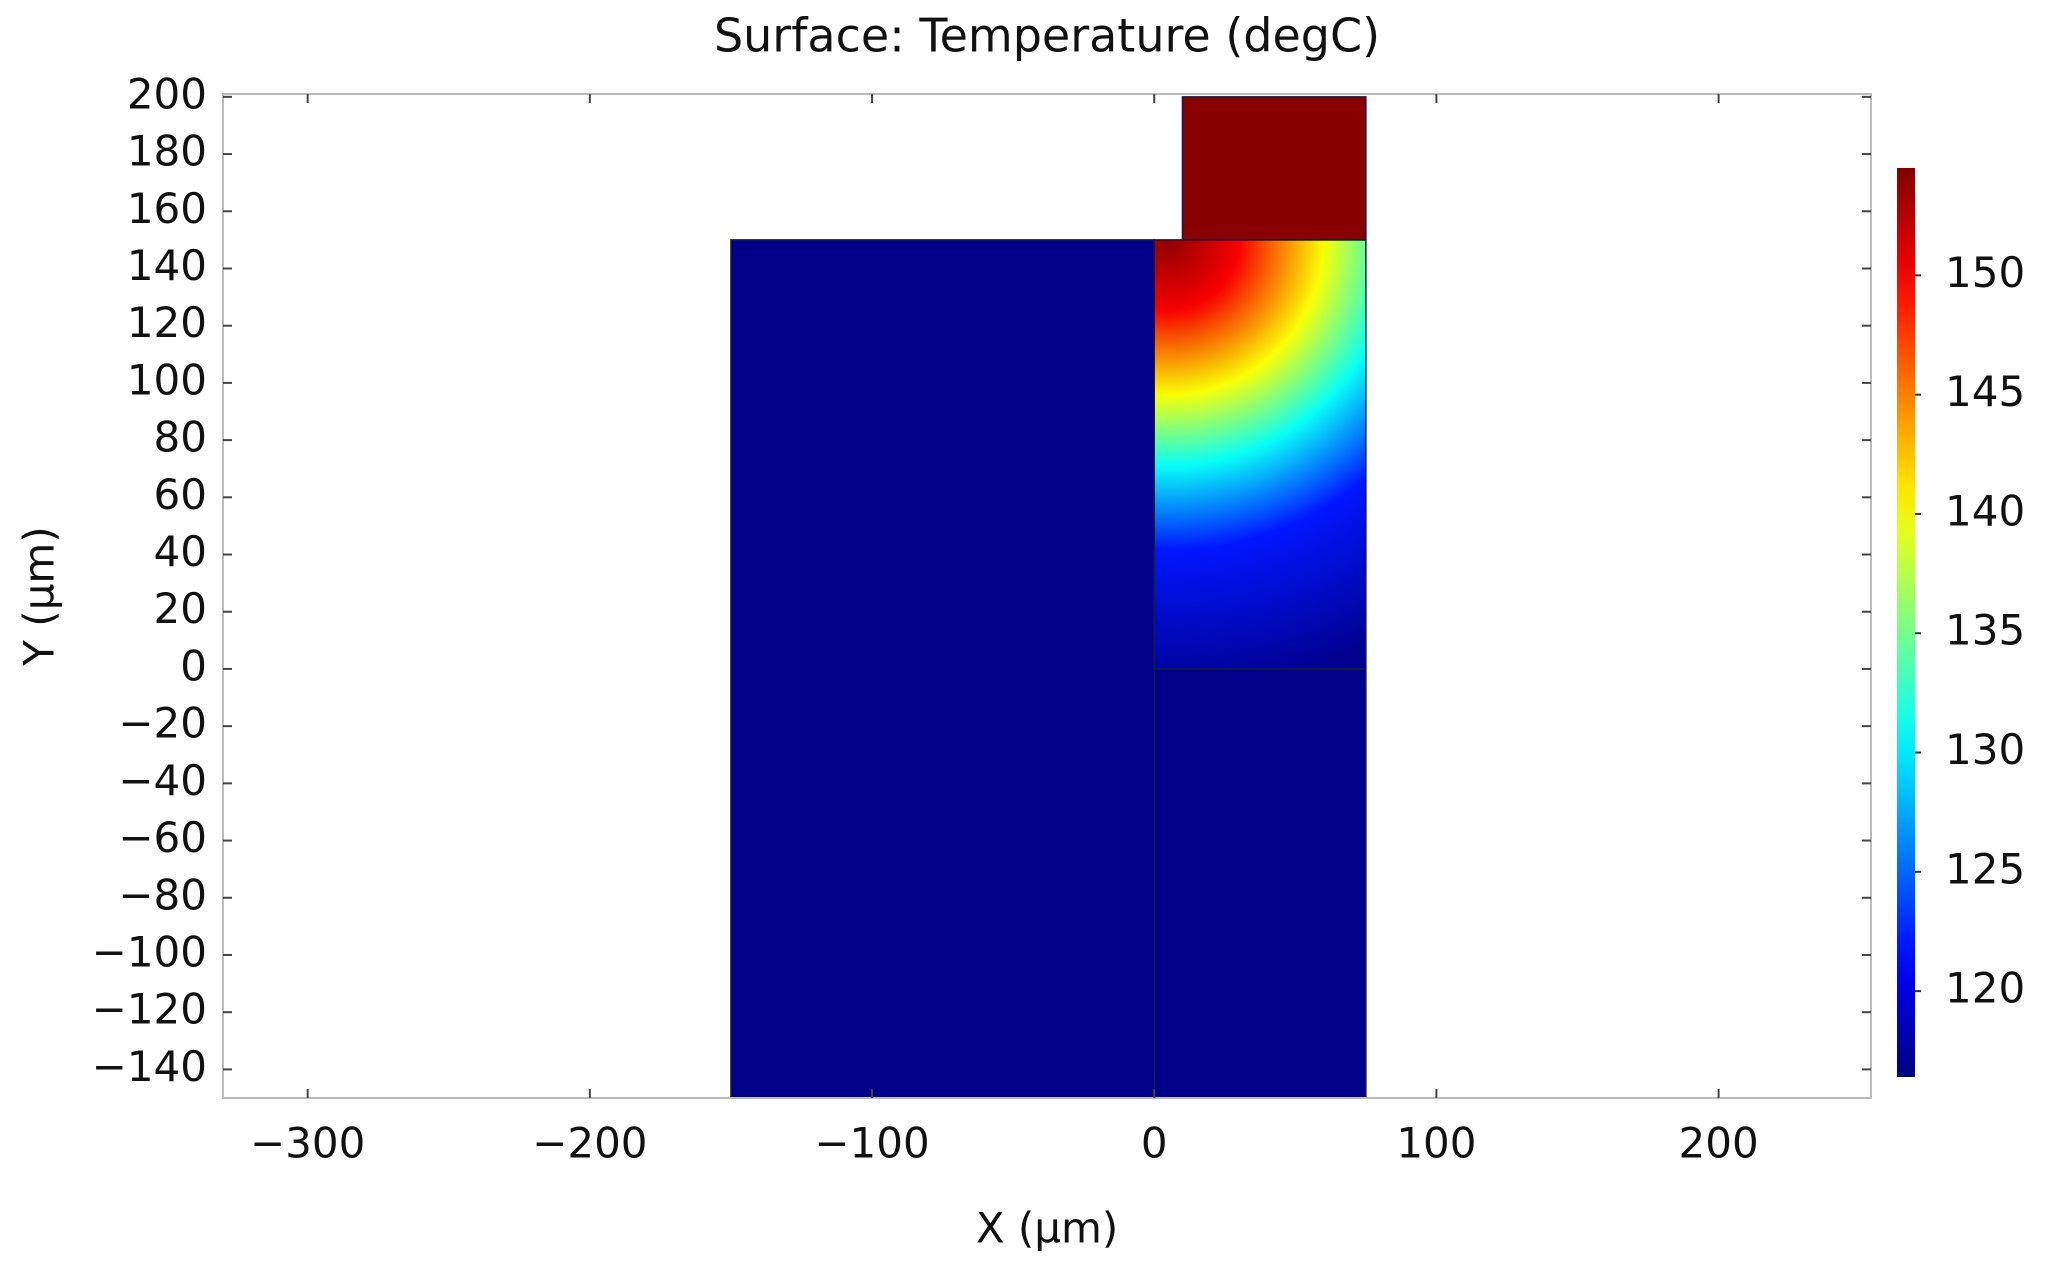 This screenshot has height=1276, width=2054. Describe the element at coordinates (1047, 36) in the screenshot. I see `chart-title: Surface: Temperature (degC)` at that location.